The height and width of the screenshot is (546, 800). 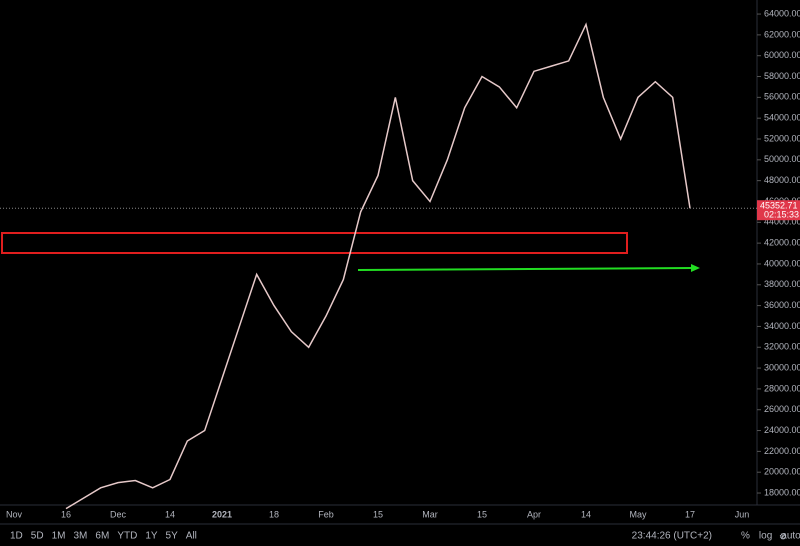 I want to click on x-tick-label: Jun, so click(x=742, y=514).